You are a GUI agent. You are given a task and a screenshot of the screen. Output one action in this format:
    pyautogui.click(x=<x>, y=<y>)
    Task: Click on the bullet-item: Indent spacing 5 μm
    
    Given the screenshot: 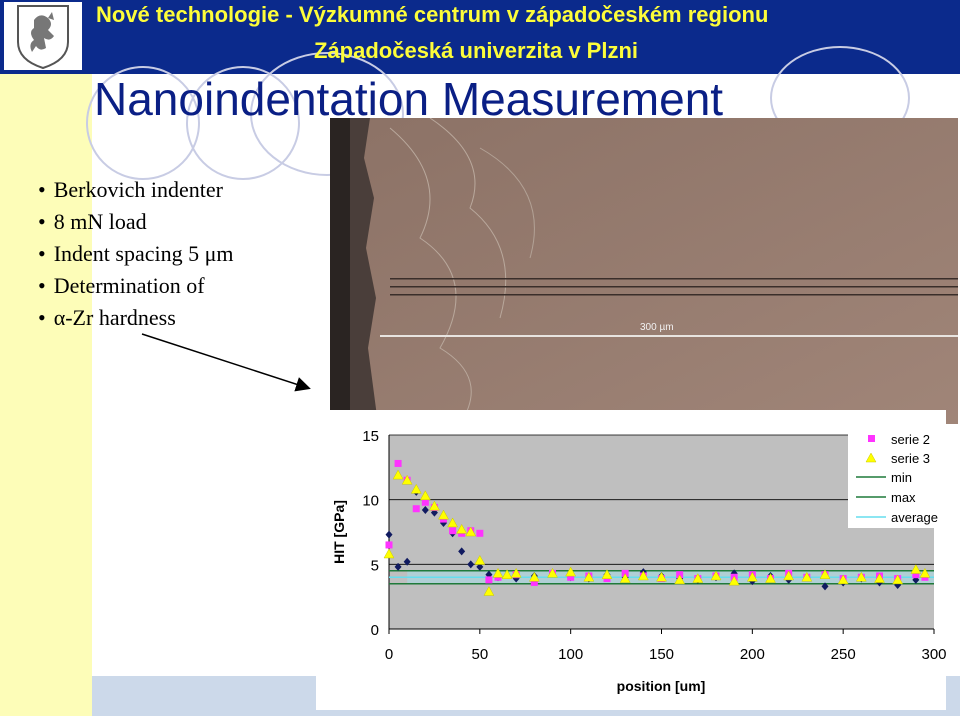 What is the action you would take?
    pyautogui.click(x=136, y=254)
    